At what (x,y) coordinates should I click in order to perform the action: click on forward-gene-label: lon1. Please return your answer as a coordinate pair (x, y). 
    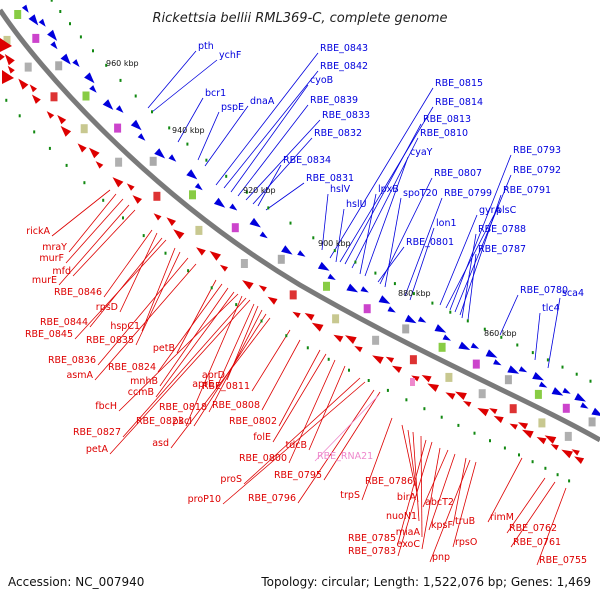
    Looking at the image, I should click on (446, 223).